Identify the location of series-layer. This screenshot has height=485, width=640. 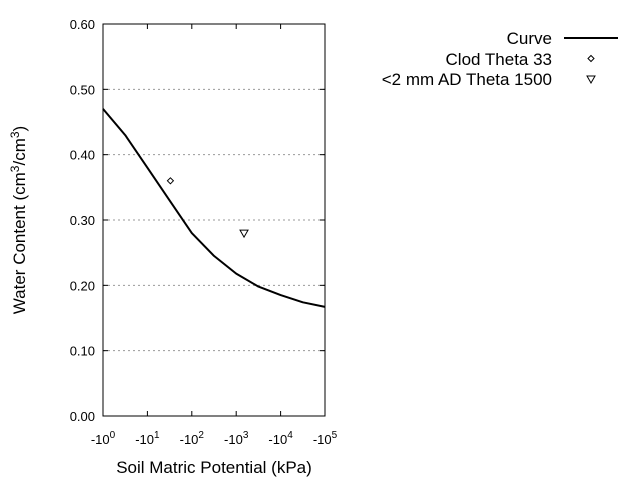
(214, 208).